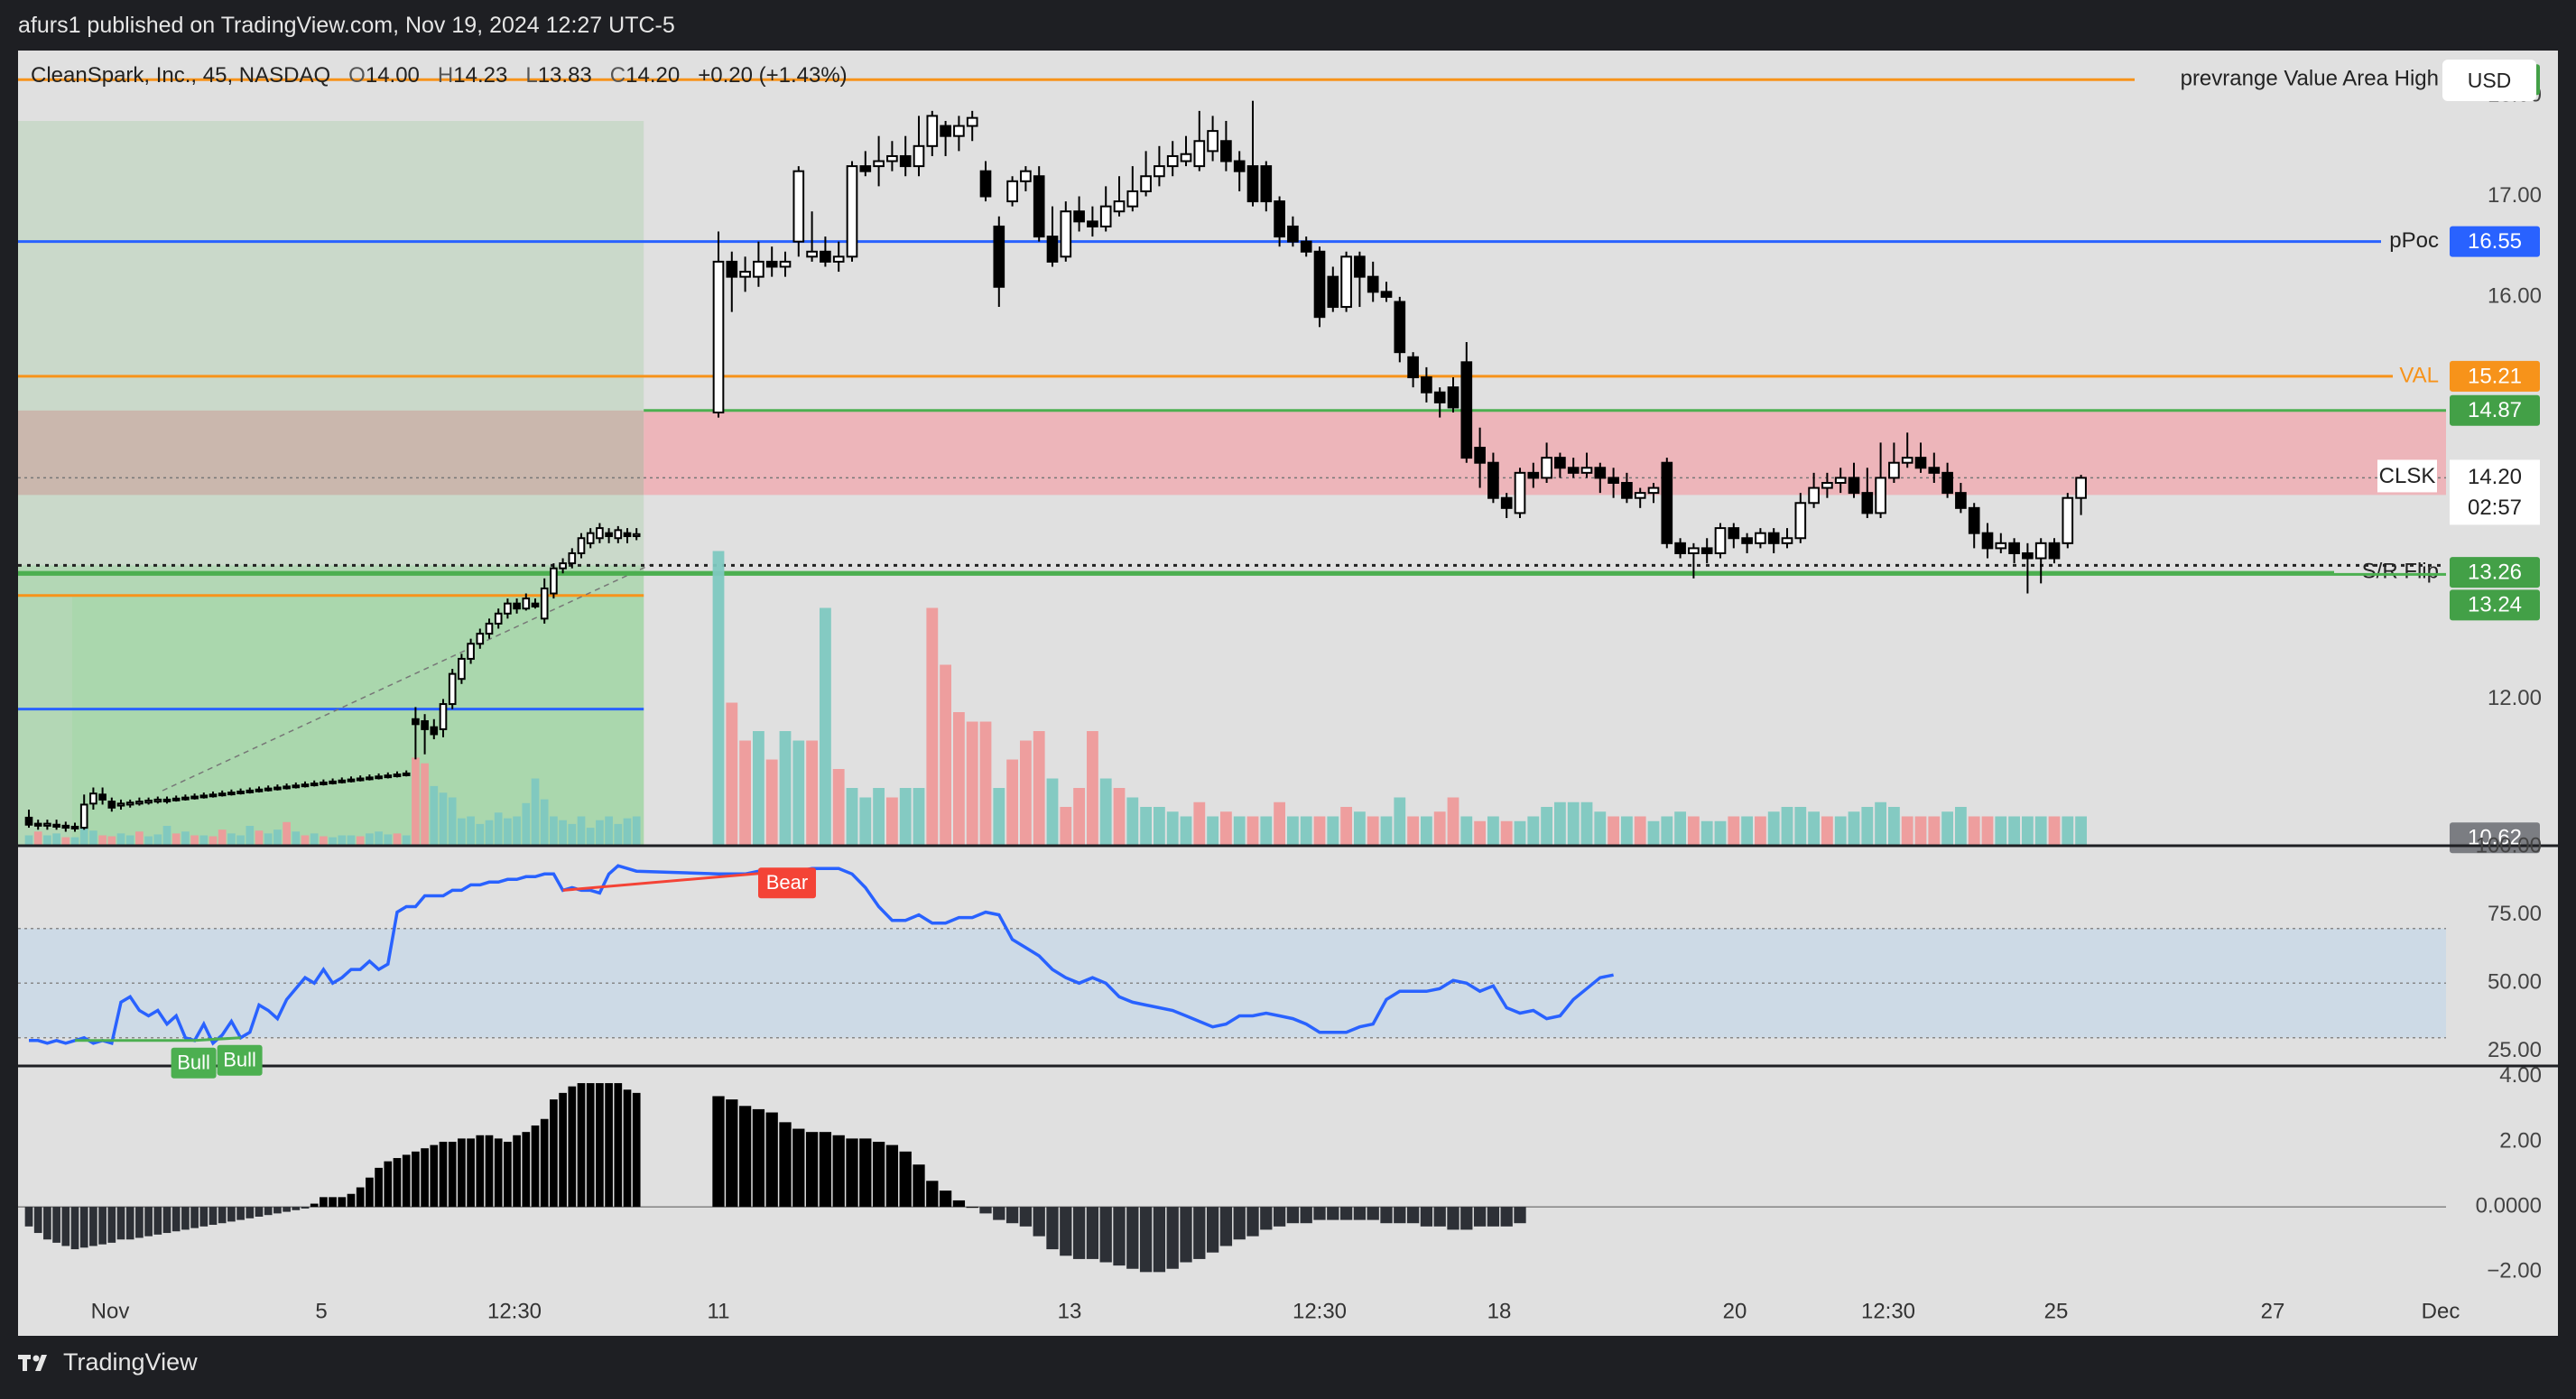 The height and width of the screenshot is (1399, 2576). I want to click on time-tick-label: 13, so click(1070, 1311).